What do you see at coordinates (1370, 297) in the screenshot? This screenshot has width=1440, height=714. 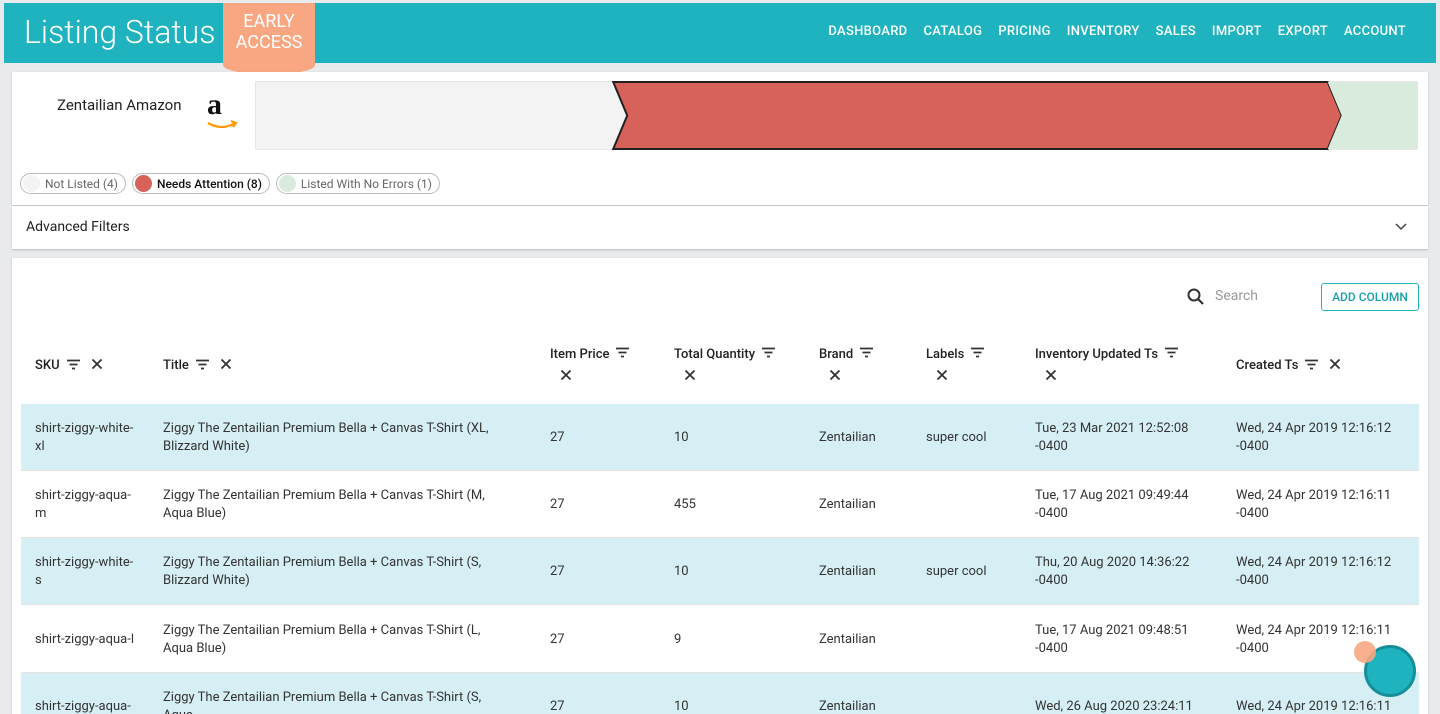 I see `add-column-button: ADD COLUMN` at bounding box center [1370, 297].